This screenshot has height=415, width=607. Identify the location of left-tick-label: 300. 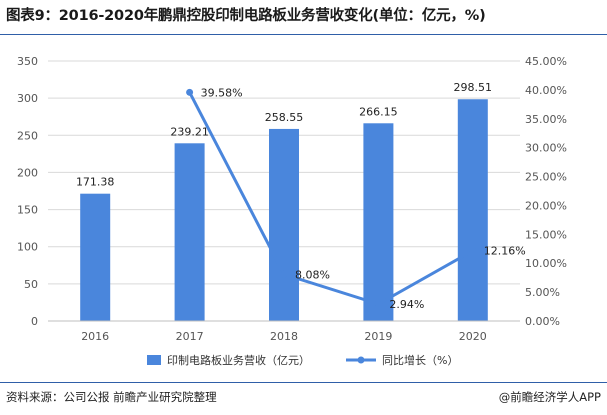
(27, 98).